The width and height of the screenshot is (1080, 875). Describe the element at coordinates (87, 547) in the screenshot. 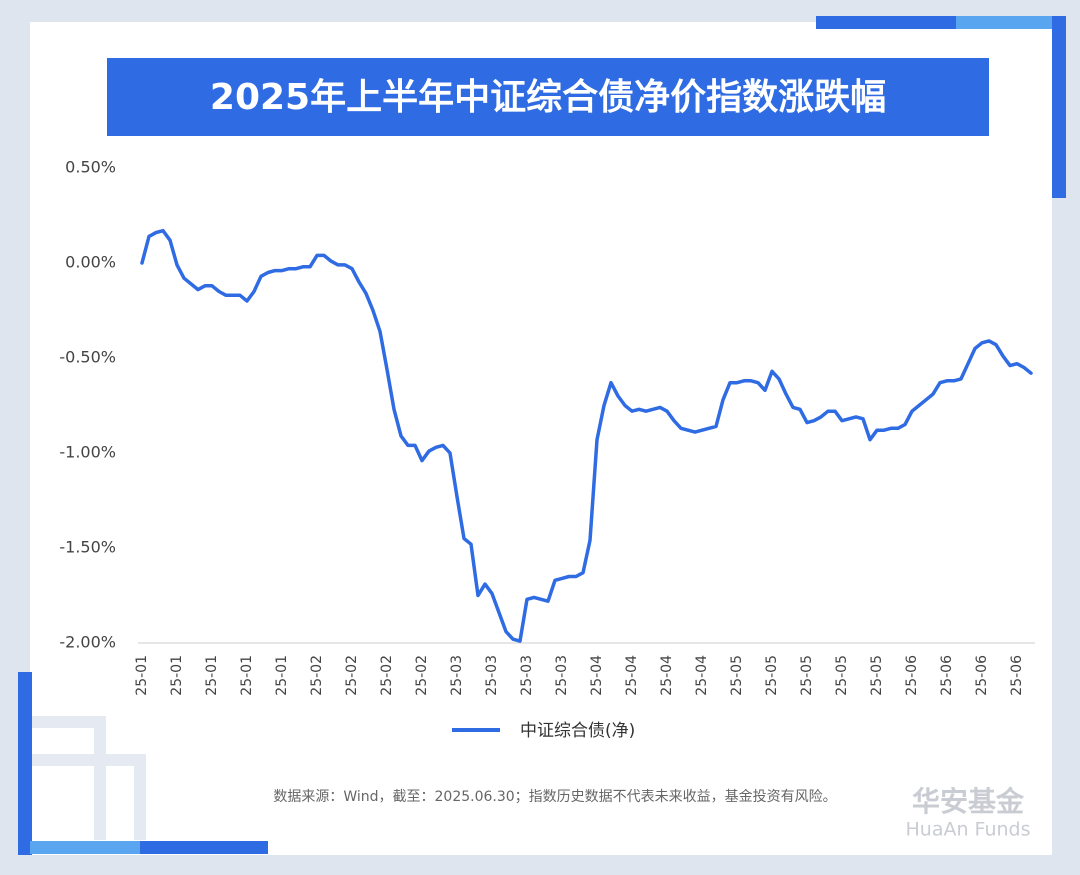

I see `y-tick-label: -1.50%` at that location.